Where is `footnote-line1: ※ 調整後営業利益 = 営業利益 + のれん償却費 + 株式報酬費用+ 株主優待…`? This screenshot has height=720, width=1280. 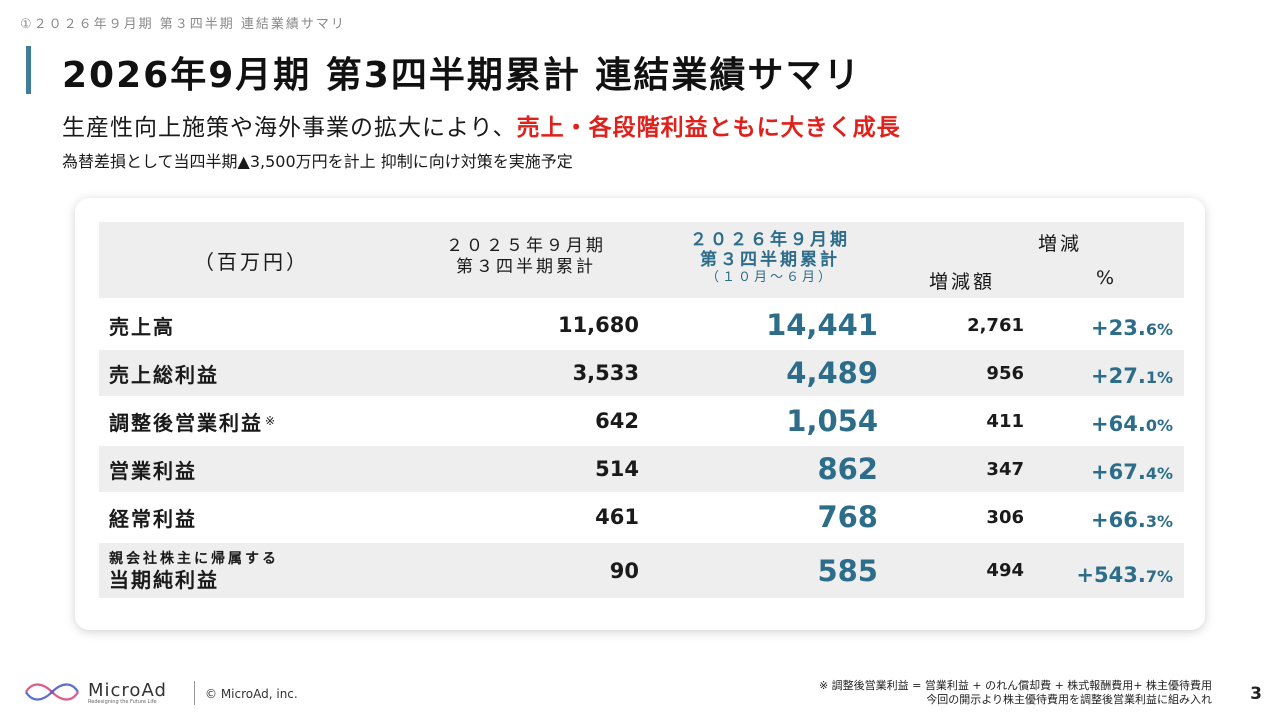 footnote-line1: ※ 調整後営業利益 = 営業利益 + のれん償却費 + 株式報酬費用+ 株主優待… is located at coordinates (1015, 685).